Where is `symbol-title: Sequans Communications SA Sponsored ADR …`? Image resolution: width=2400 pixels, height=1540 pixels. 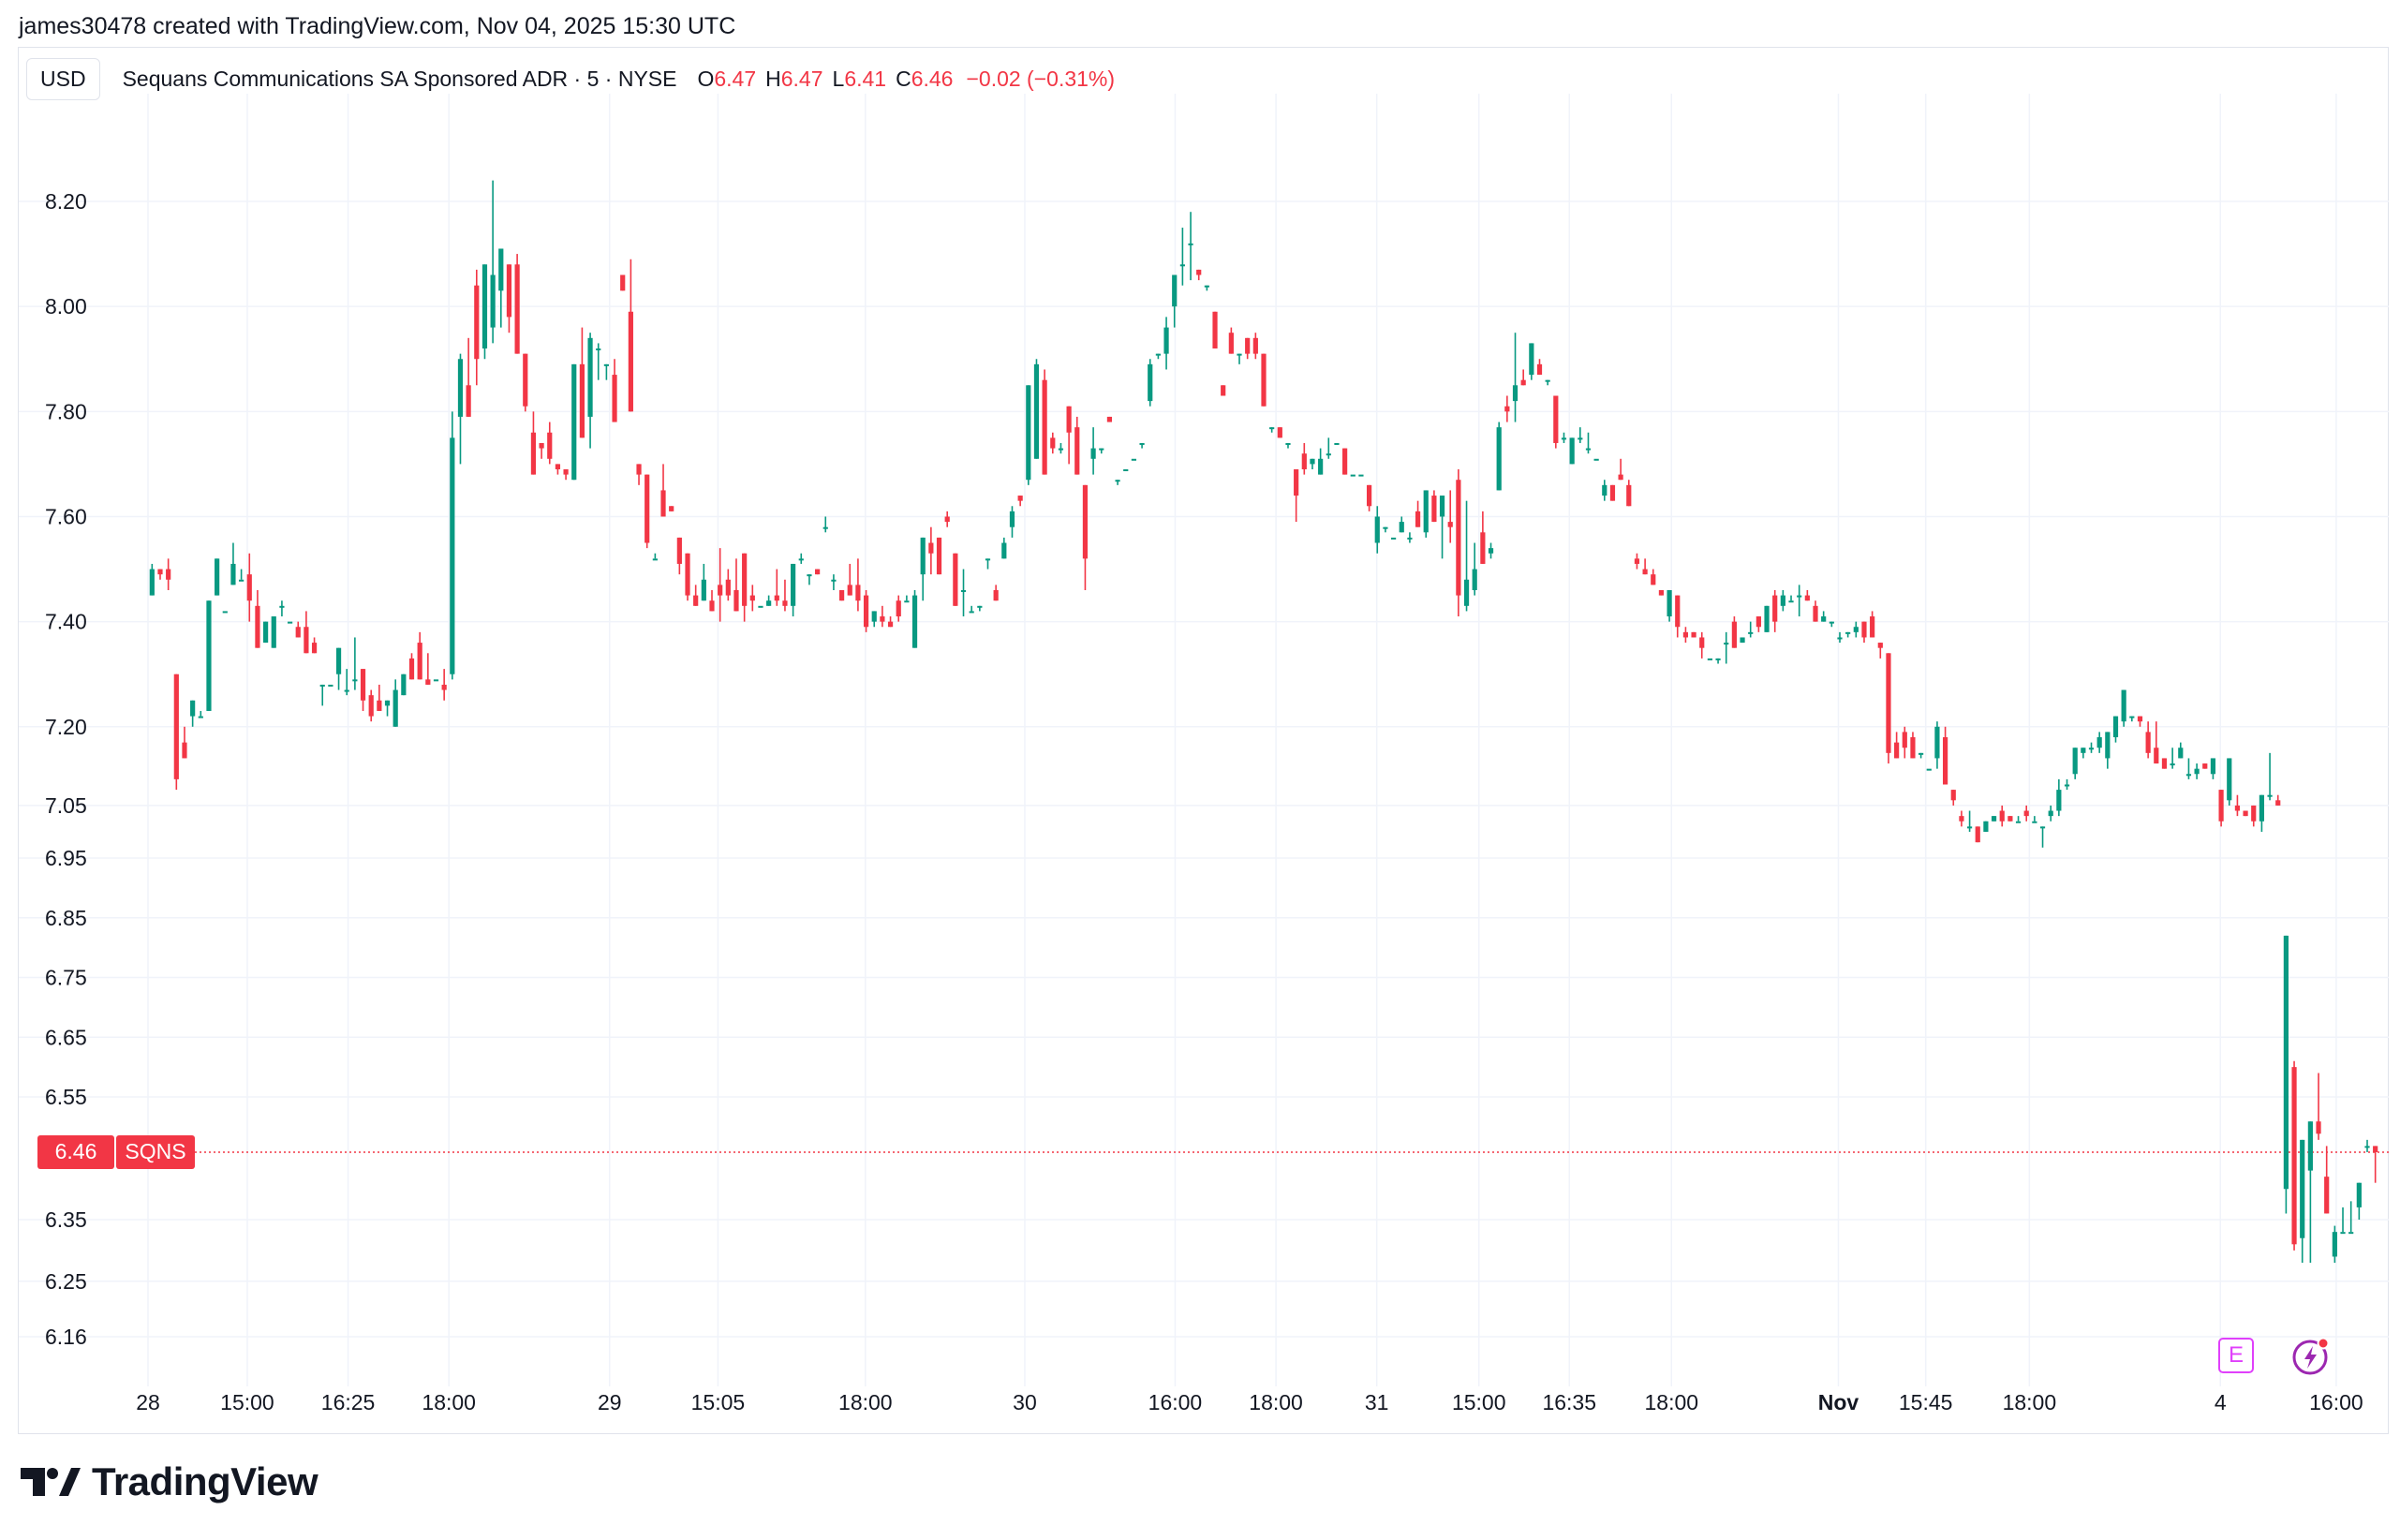 symbol-title: Sequans Communications SA Sponsored ADR … is located at coordinates (399, 79).